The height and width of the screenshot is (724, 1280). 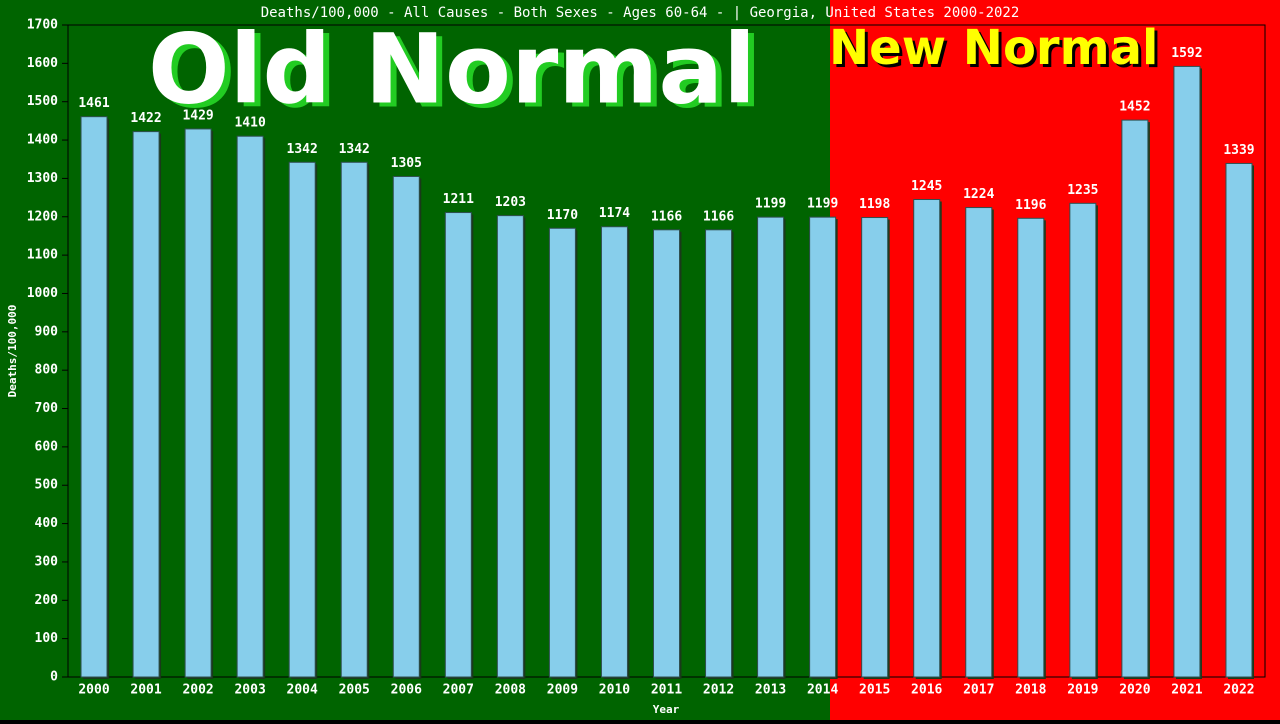 What do you see at coordinates (452, 69) in the screenshot?
I see `annotation: Old Normal` at bounding box center [452, 69].